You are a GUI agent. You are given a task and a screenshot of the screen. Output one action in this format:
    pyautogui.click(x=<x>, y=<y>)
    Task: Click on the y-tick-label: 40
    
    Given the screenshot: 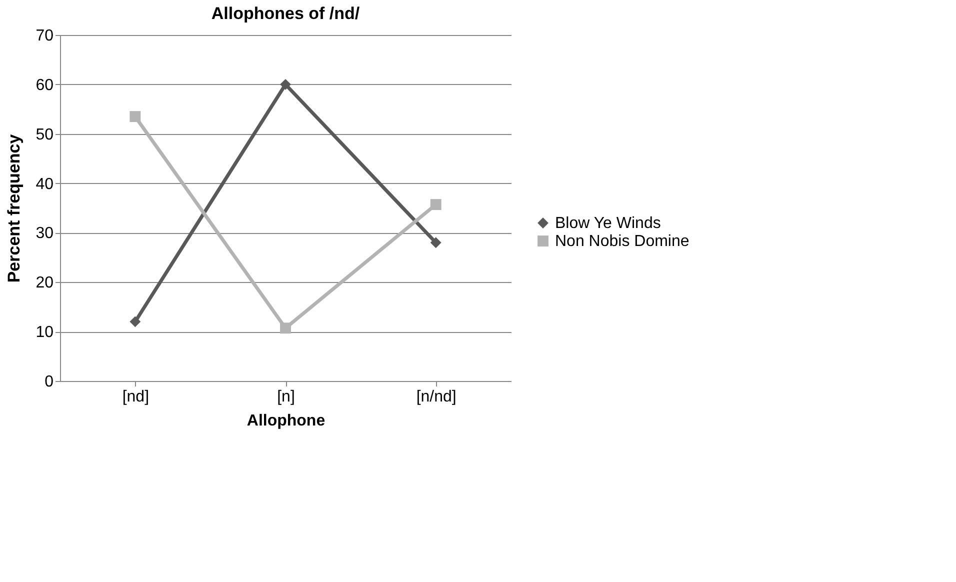 What is the action you would take?
    pyautogui.click(x=45, y=184)
    